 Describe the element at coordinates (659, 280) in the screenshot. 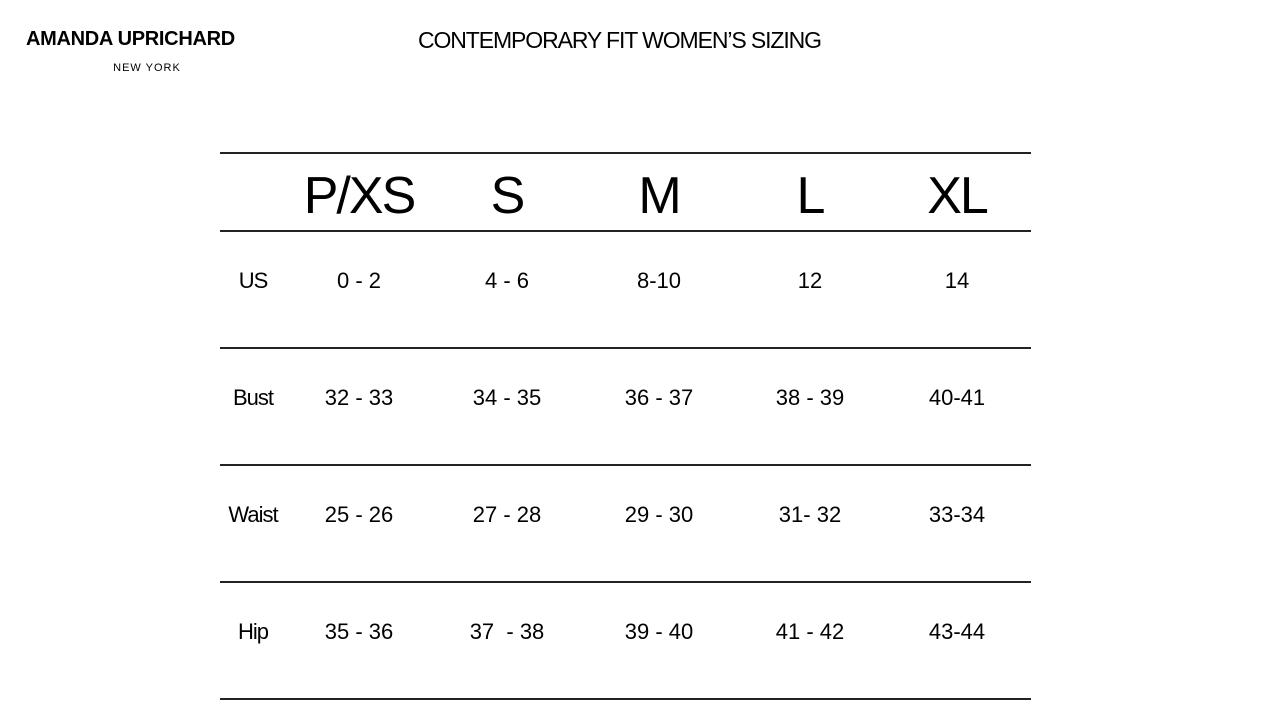

I see `table-cell: 8-10` at that location.